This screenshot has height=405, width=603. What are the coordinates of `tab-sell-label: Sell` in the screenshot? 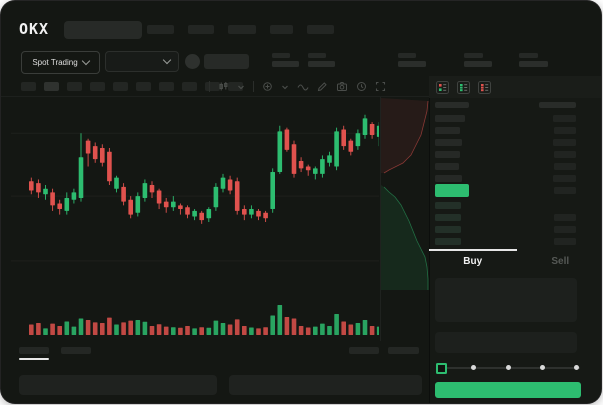 It's located at (560, 261).